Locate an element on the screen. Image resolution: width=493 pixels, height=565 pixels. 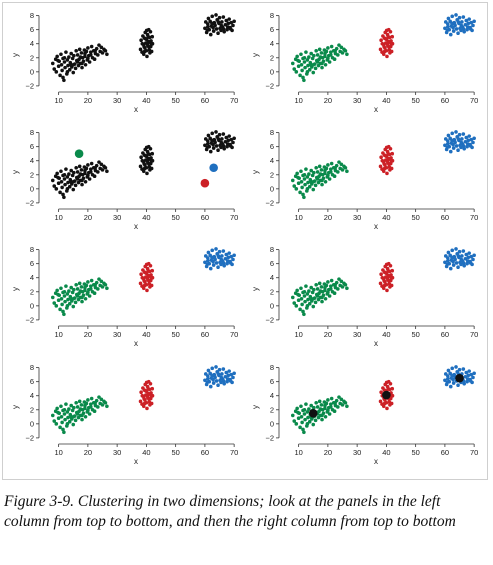
y-tick-label: 6 is located at coordinates (272, 381).